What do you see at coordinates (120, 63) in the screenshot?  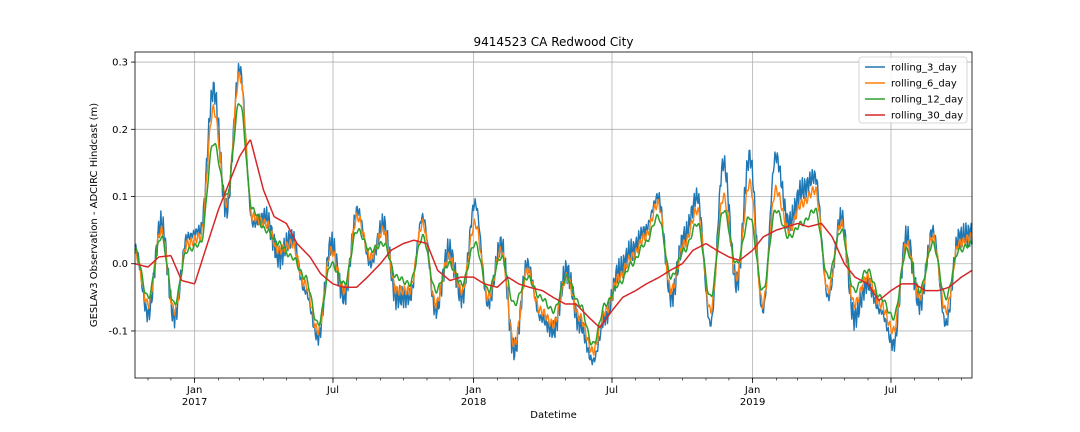 I see `y-tick-label: 0.3` at bounding box center [120, 63].